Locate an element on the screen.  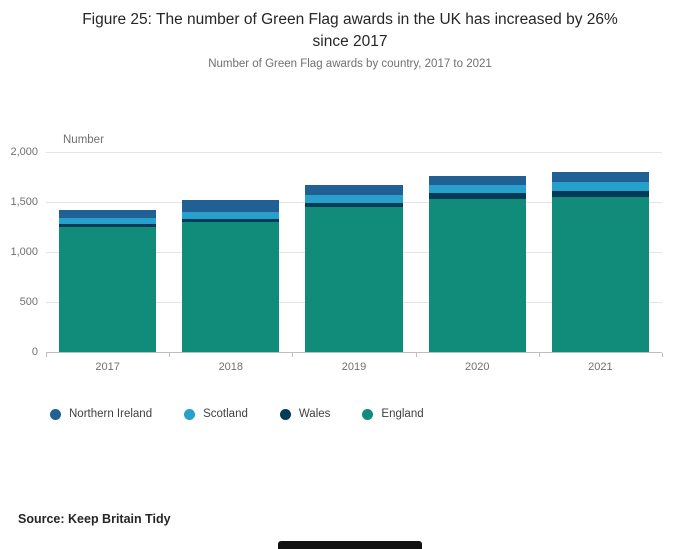
legend: Northern Ireland Scotland Wales England is located at coordinates (237, 414).